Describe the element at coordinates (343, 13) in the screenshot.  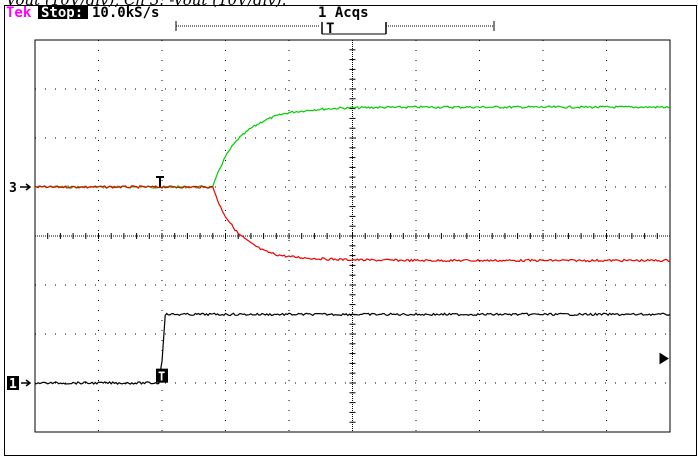
I see `acquisition-count-label: 1 Acqs` at that location.